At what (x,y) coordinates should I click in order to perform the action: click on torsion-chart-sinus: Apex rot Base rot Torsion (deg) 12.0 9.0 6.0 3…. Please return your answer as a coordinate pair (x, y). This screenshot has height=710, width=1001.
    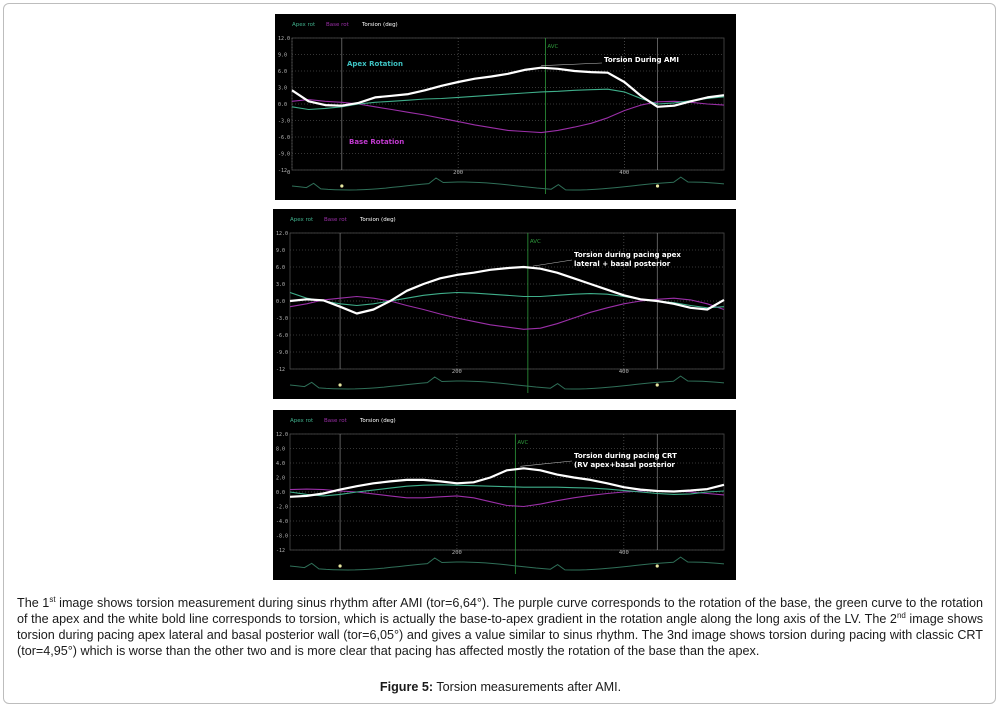
    Looking at the image, I should click on (505, 107).